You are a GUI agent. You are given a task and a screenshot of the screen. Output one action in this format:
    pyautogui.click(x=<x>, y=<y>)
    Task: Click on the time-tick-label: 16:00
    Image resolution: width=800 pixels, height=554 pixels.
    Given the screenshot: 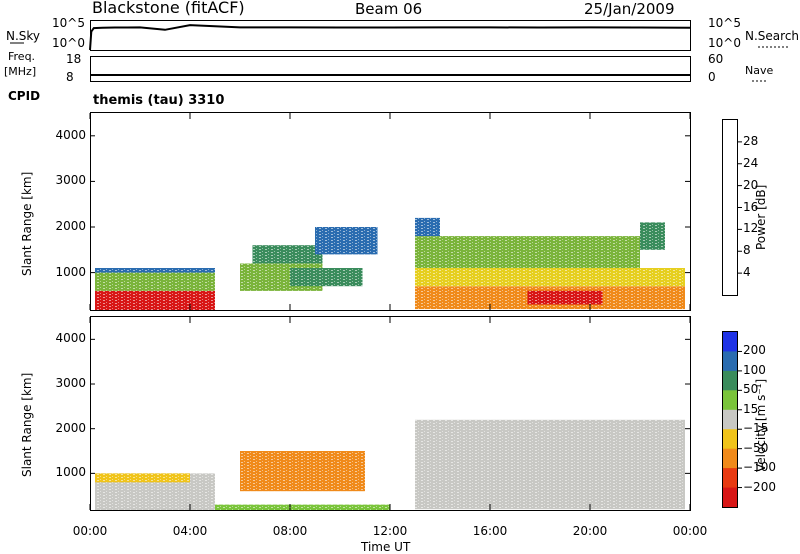 What is the action you would take?
    pyautogui.click(x=490, y=531)
    